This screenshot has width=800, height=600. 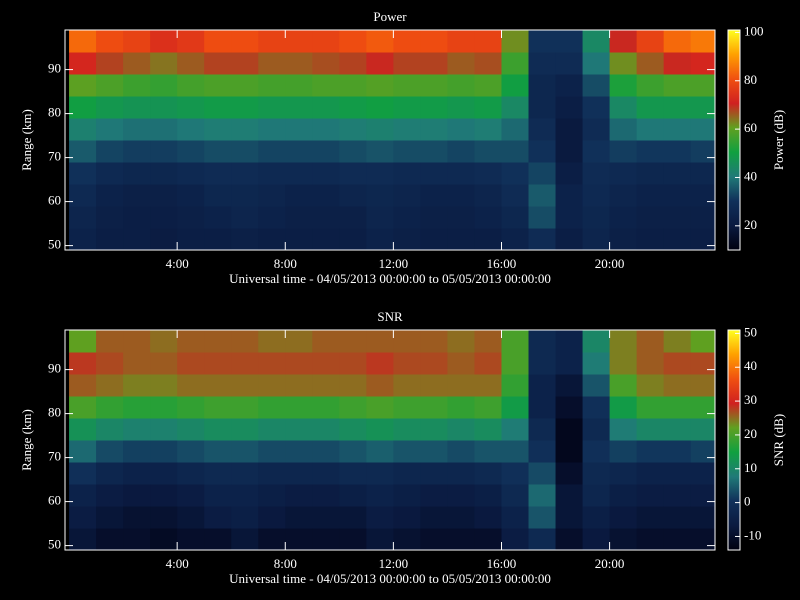 I want to click on panel-title: Power, so click(x=390, y=16).